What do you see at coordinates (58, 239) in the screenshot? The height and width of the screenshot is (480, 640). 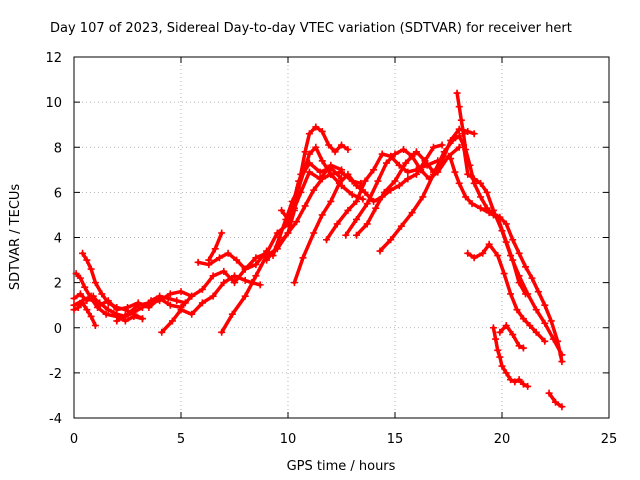 I see `y-tick-label: 4` at bounding box center [58, 239].